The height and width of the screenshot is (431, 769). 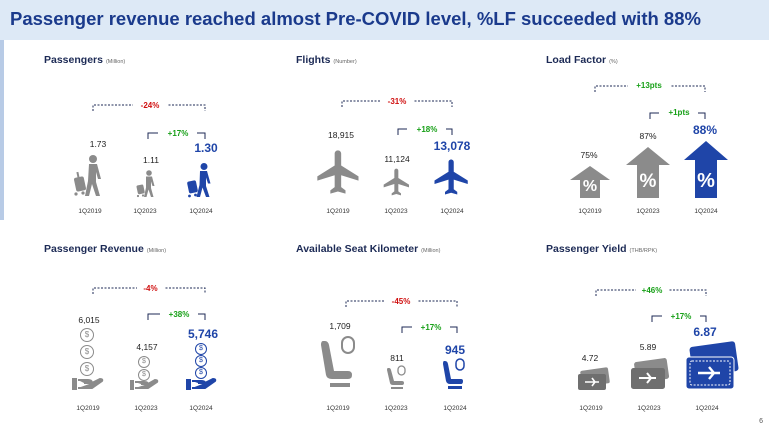 I want to click on value-1q2019: 18,915, so click(x=341, y=135).